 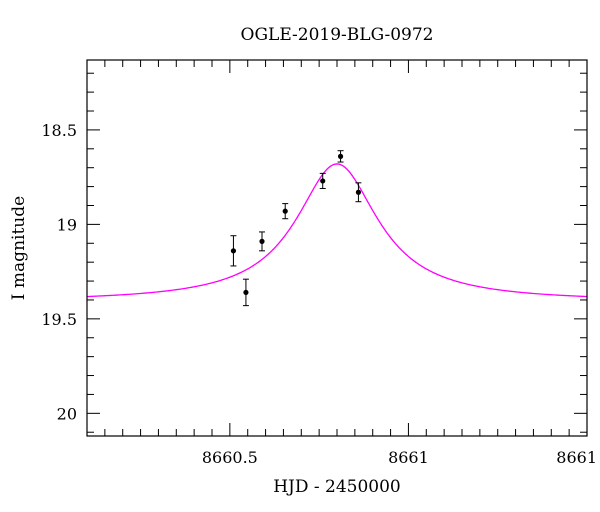 I want to click on y-tick-label: 20, so click(x=67, y=413).